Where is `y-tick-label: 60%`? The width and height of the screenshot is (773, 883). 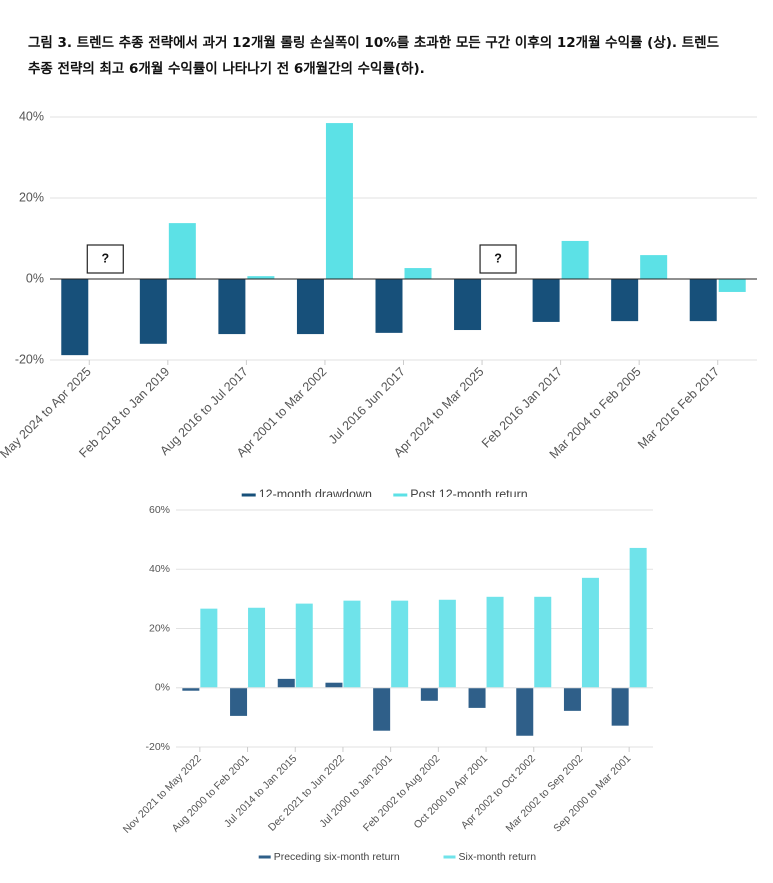 y-tick-label: 60% is located at coordinates (159, 510).